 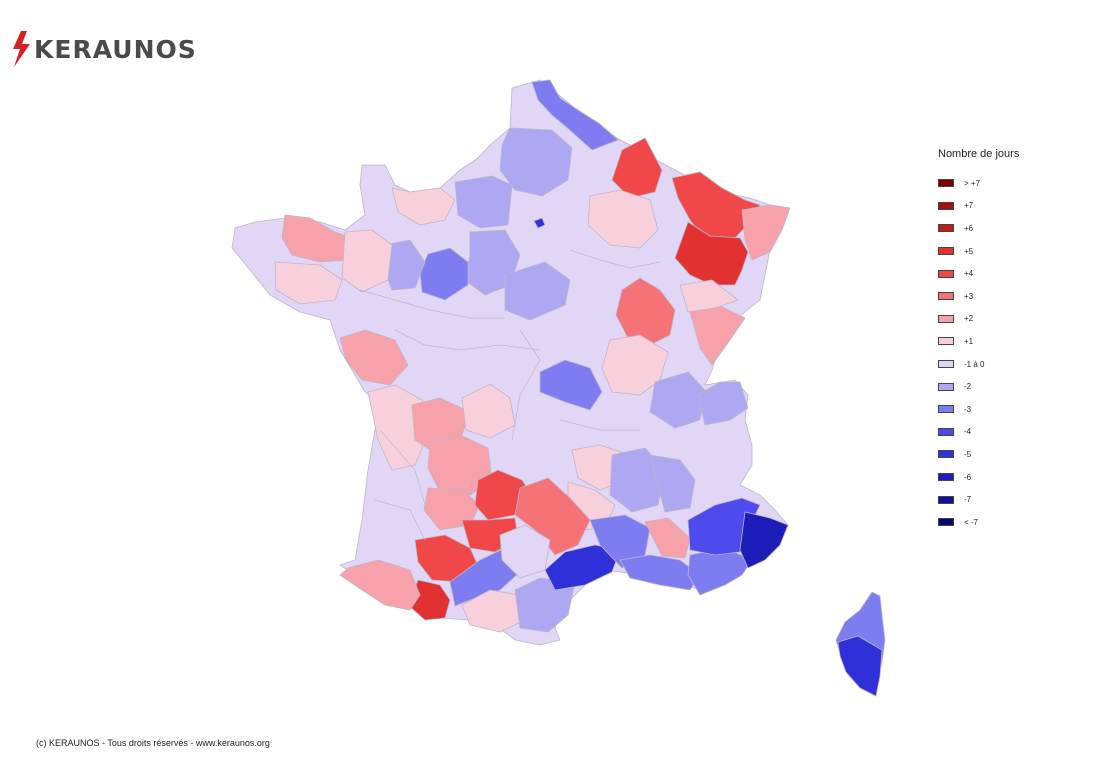 What do you see at coordinates (978, 273) in the screenshot?
I see `legend-item: +4` at bounding box center [978, 273].